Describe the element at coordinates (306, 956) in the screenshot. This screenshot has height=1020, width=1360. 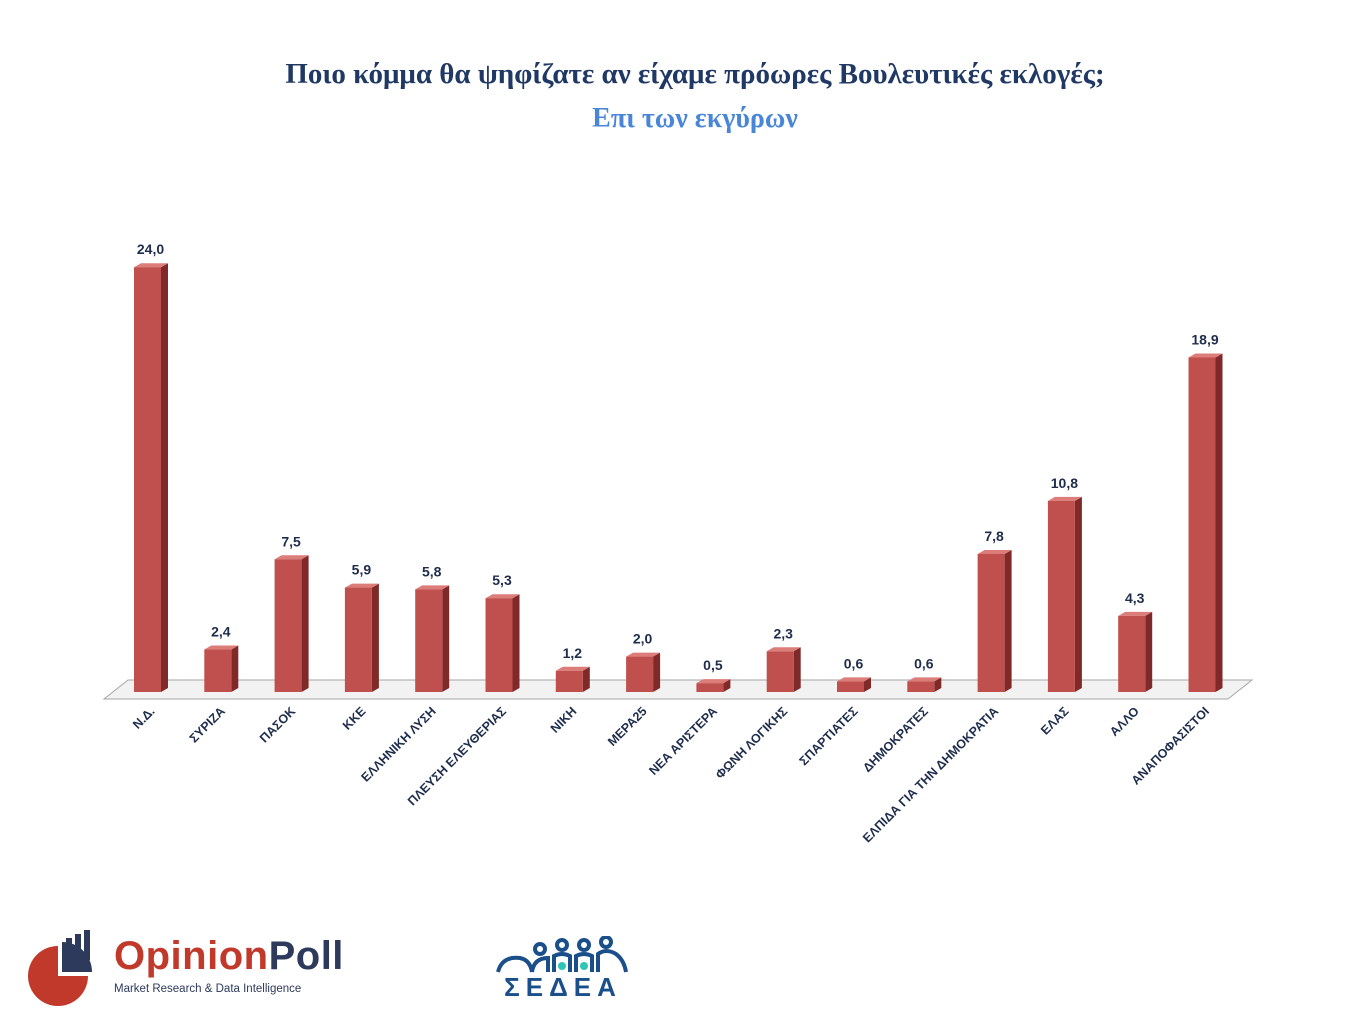
I see `opinionpoll-brand-b: Poll` at that location.